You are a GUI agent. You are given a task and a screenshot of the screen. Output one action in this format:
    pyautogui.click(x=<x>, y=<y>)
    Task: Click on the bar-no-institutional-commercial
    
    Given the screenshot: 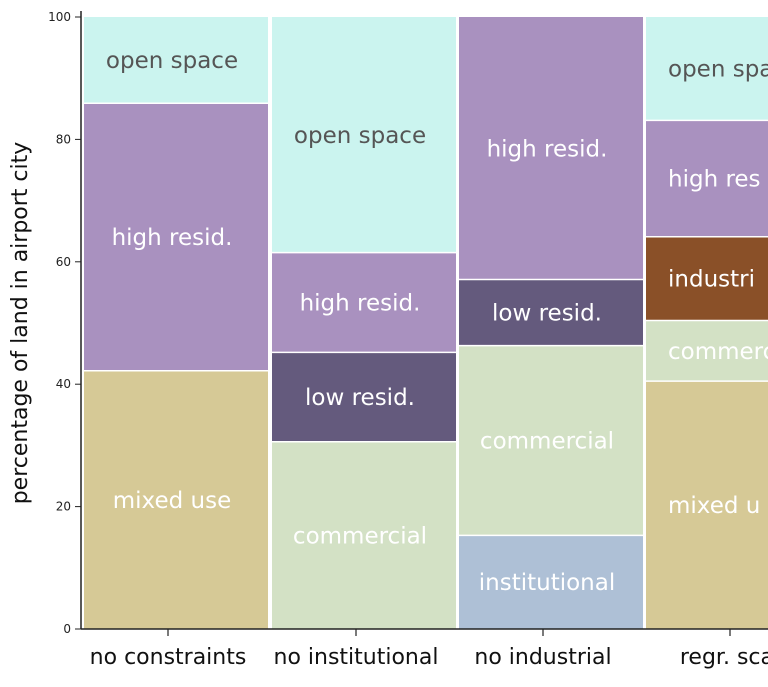 What is the action you would take?
    pyautogui.click(x=364, y=535)
    